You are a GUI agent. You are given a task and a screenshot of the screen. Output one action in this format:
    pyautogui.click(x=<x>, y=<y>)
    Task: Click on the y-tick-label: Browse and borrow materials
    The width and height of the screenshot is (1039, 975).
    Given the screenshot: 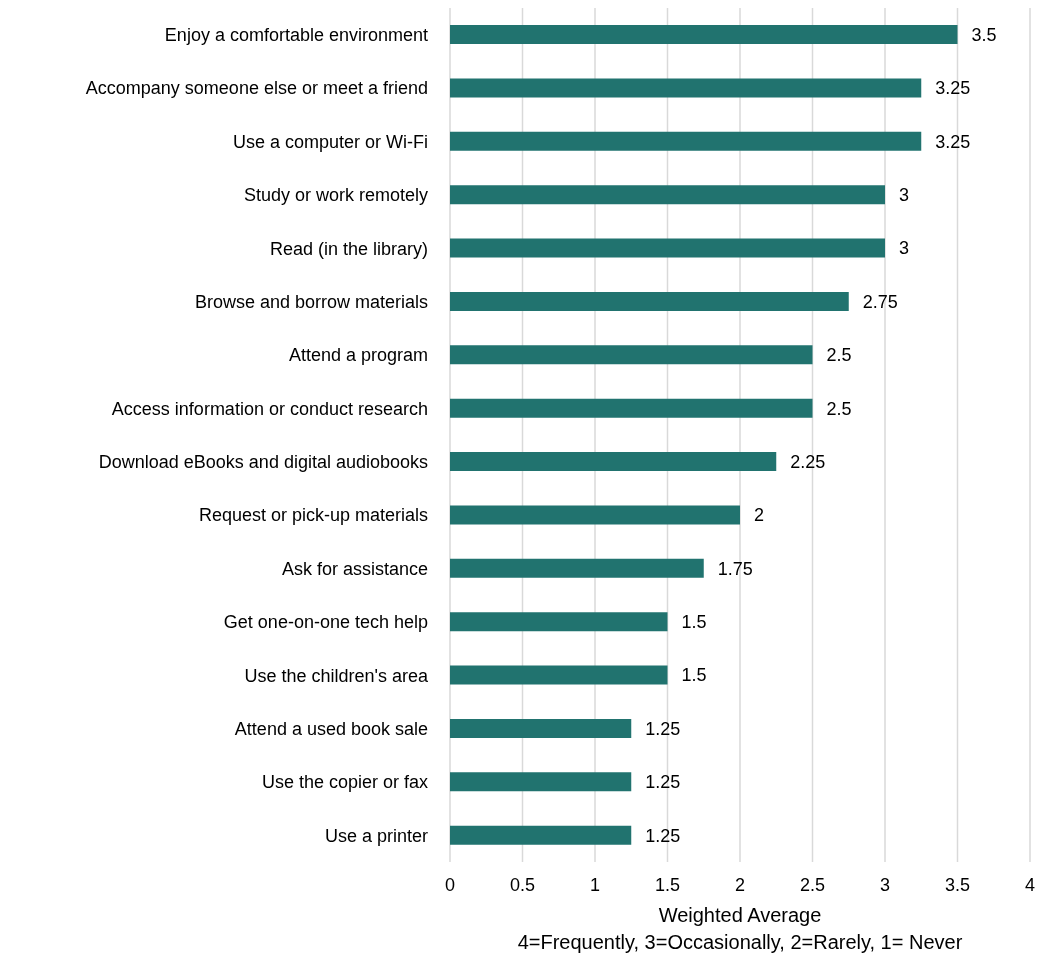 What is the action you would take?
    pyautogui.click(x=311, y=301)
    